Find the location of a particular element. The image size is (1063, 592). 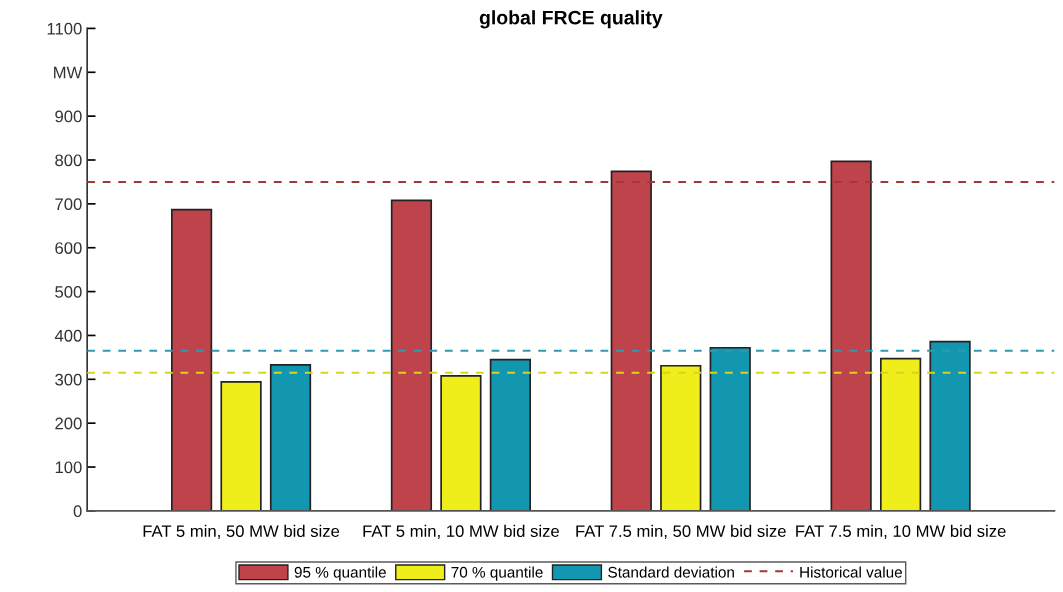

x-tick-label: FAT 5 min, 50 MW bid size is located at coordinates (241, 531).